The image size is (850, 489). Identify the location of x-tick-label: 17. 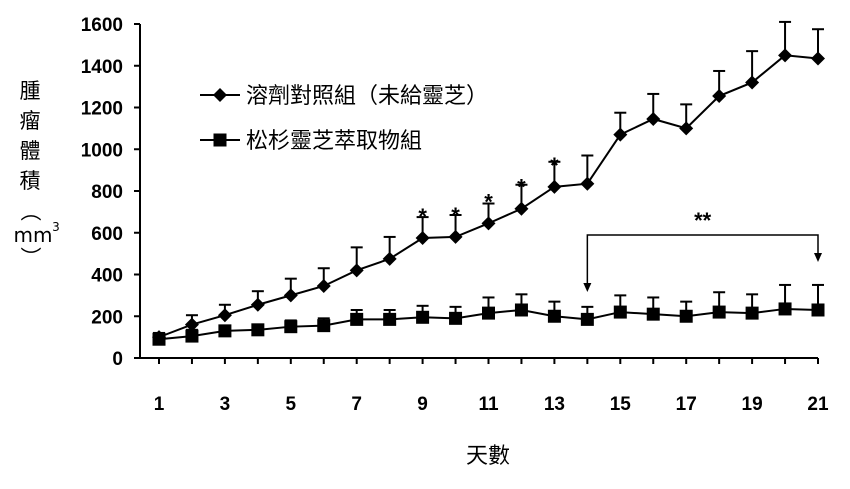
(686, 404).